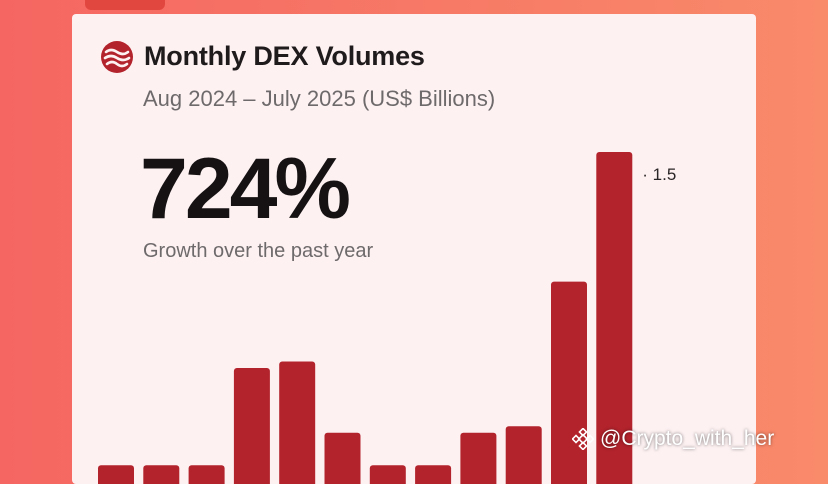 This screenshot has width=828, height=484. I want to click on watermark-text: @Crypto_with_her, so click(687, 439).